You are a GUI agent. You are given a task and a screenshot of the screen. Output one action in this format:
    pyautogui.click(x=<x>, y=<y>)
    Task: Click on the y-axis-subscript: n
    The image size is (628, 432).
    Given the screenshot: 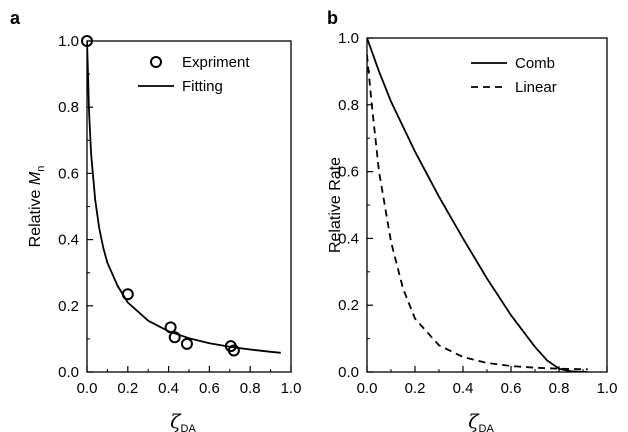 What is the action you would take?
    pyautogui.click(x=41, y=169)
    